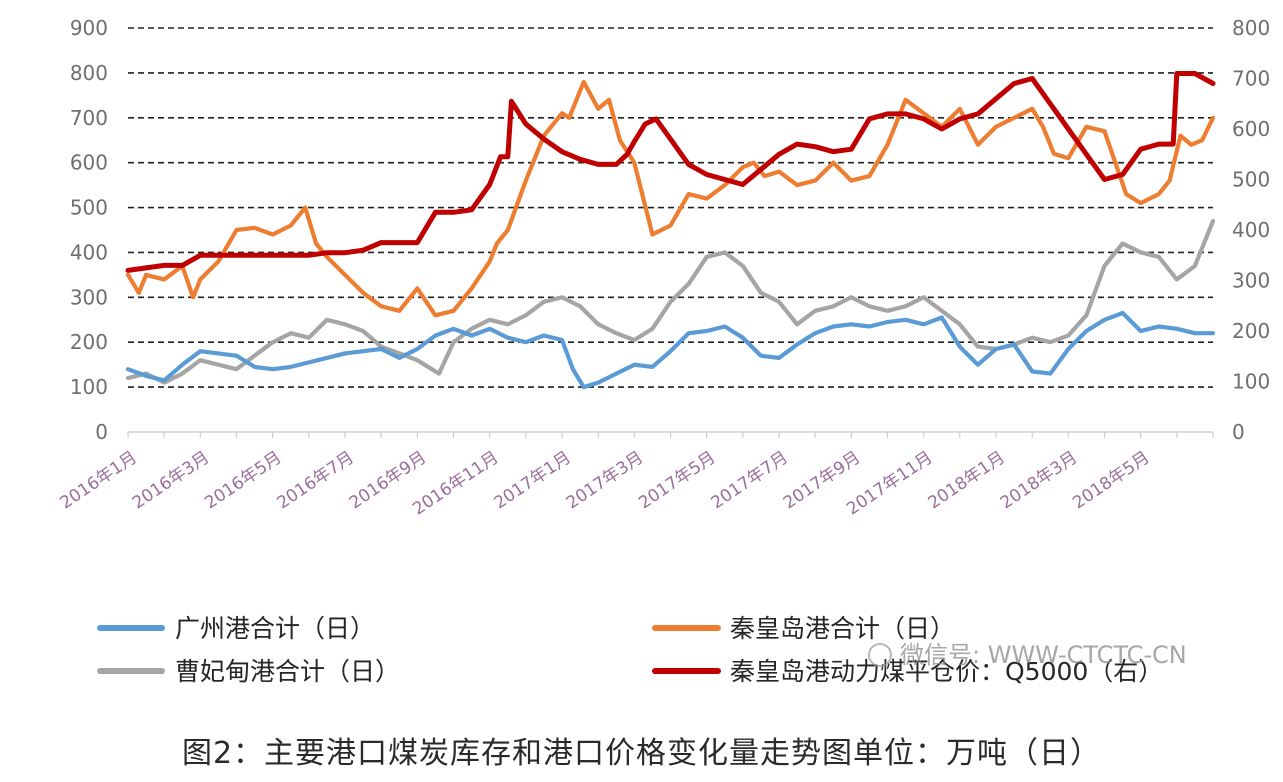  Describe the element at coordinates (89, 73) in the screenshot. I see `left-tick-label: 800` at that location.